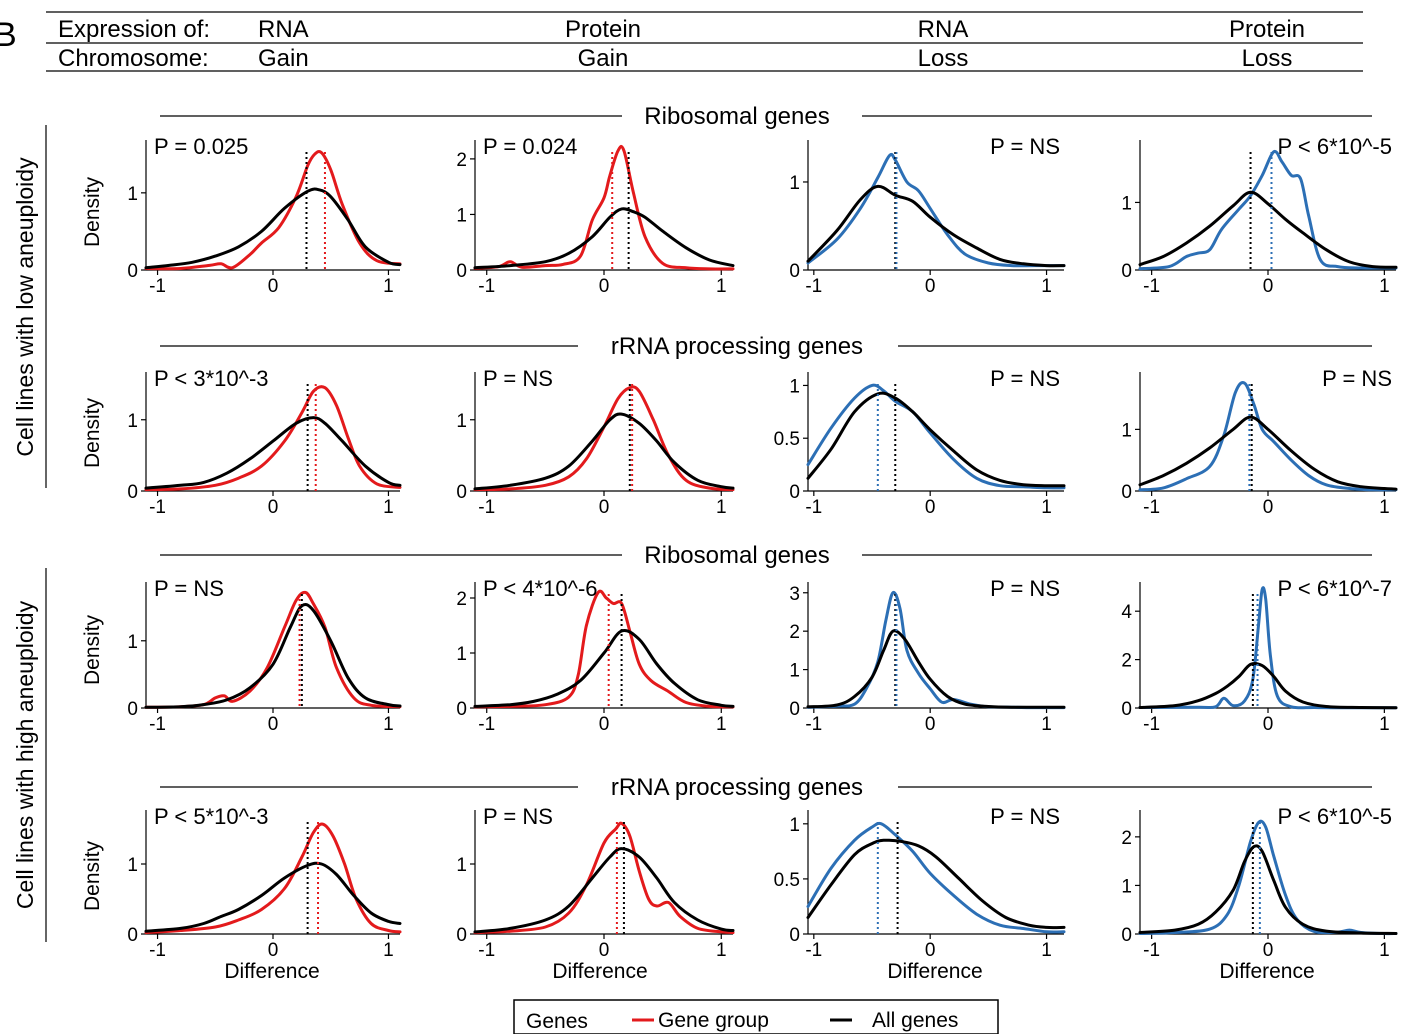 This screenshot has height=1034, width=1410. Describe the element at coordinates (1267, 29) in the screenshot. I see `header-col4-expression: Protein` at that location.